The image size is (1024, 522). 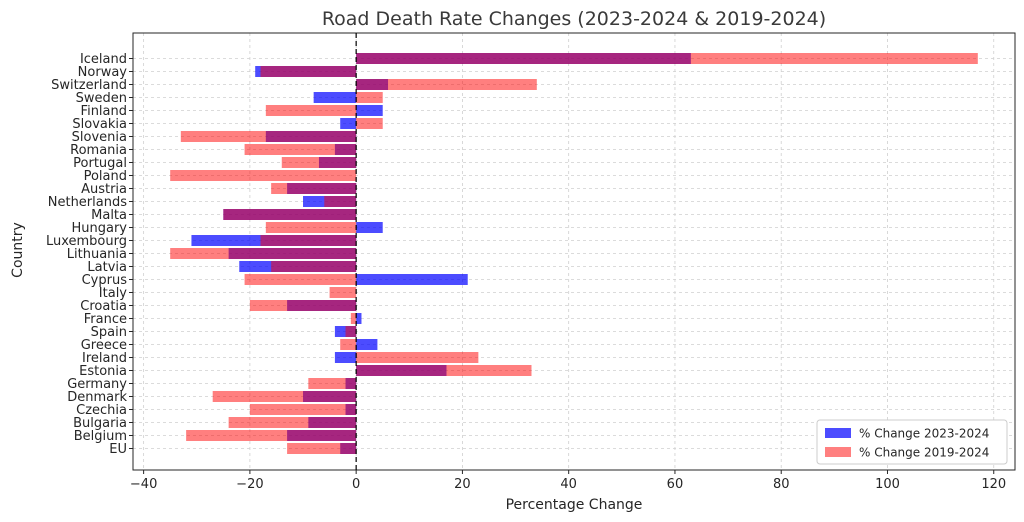 What do you see at coordinates (100, 436) in the screenshot?
I see `y-tick-label: Belgium` at bounding box center [100, 436].